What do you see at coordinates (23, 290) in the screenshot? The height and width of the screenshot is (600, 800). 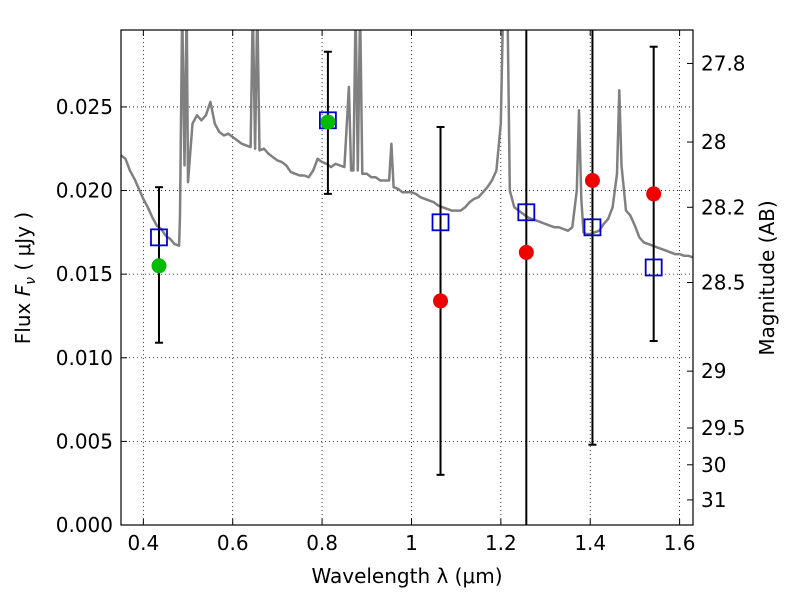 I see `y-axis-label-symbol: F` at bounding box center [23, 290].